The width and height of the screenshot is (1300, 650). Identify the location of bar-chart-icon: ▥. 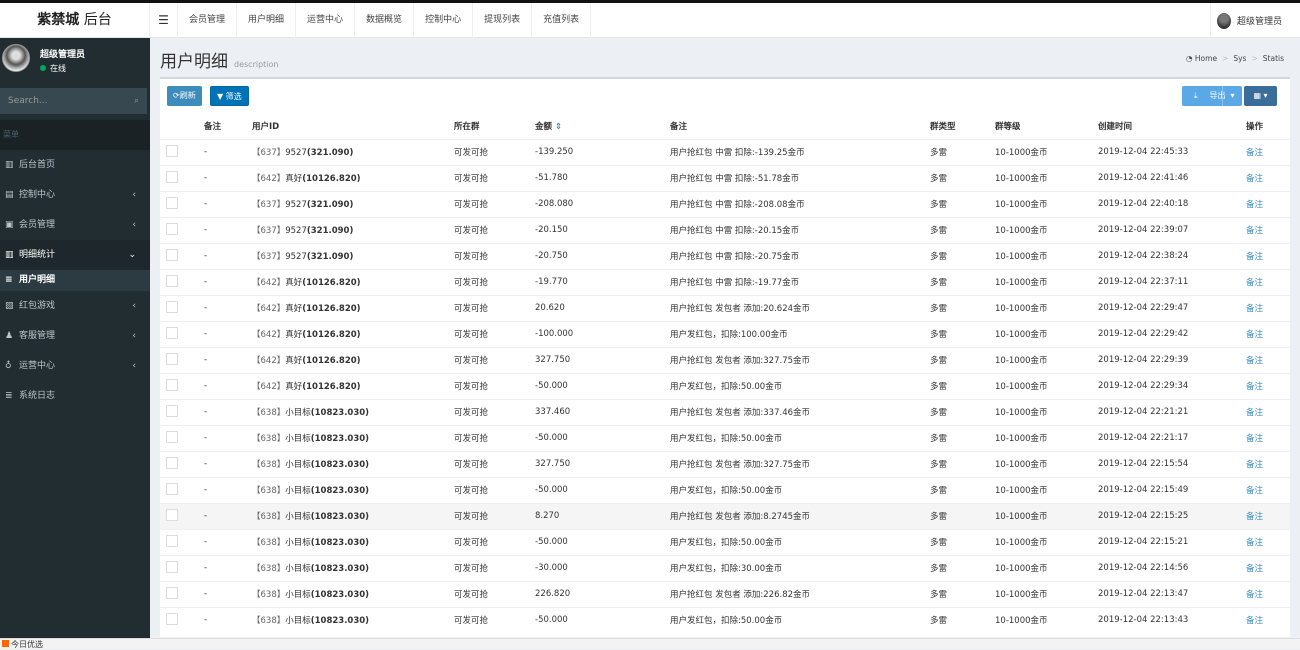
(9, 255).